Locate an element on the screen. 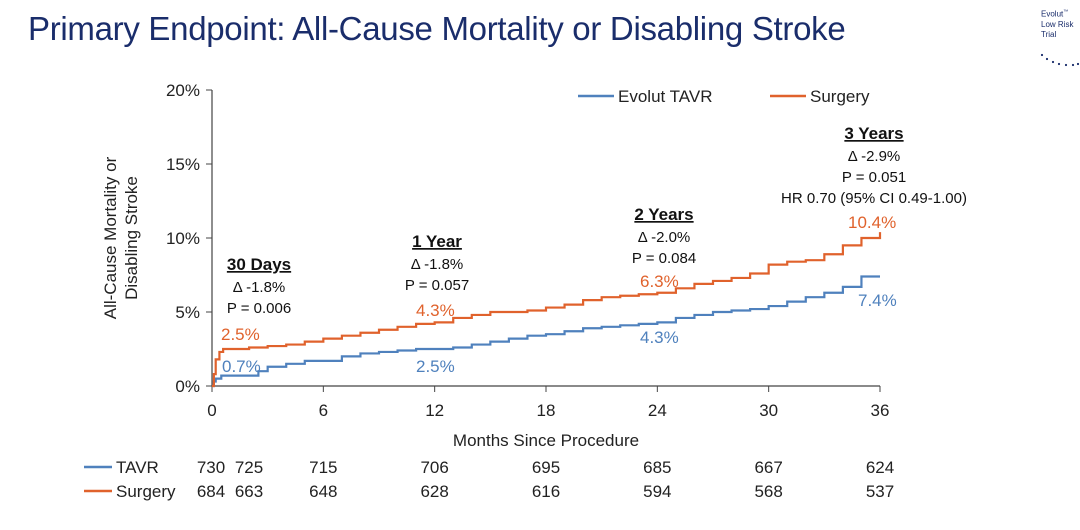 The image size is (1080, 530). y-tick-label: 0% is located at coordinates (187, 386).